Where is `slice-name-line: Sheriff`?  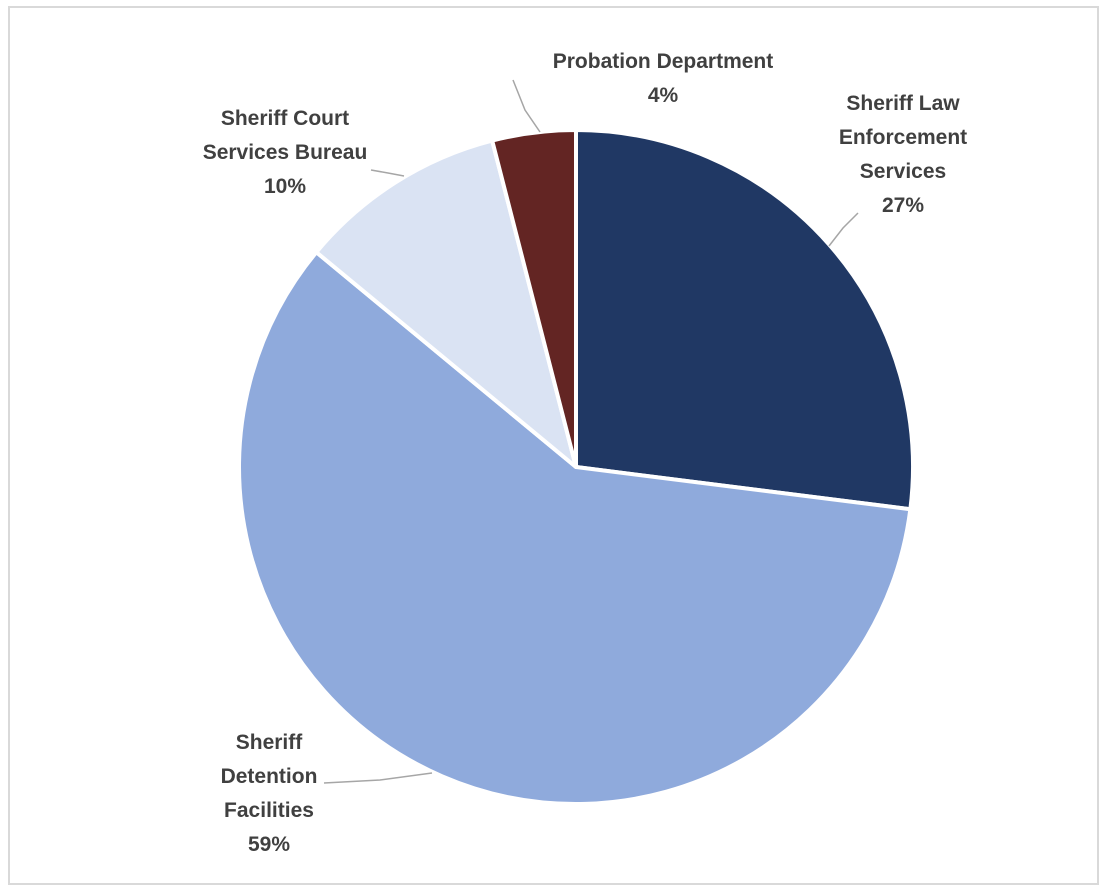 slice-name-line: Sheriff is located at coordinates (270, 742).